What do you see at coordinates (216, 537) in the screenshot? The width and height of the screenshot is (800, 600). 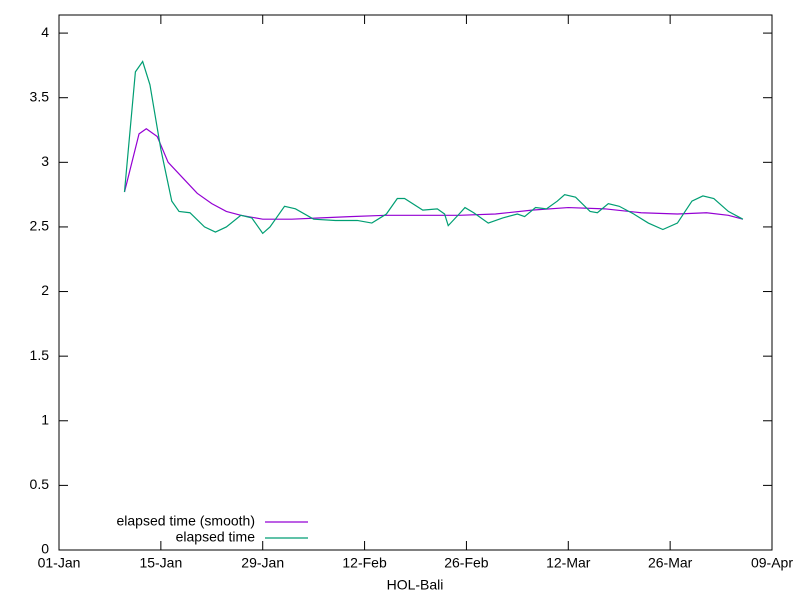 I see `legend-label: elapsed time` at bounding box center [216, 537].